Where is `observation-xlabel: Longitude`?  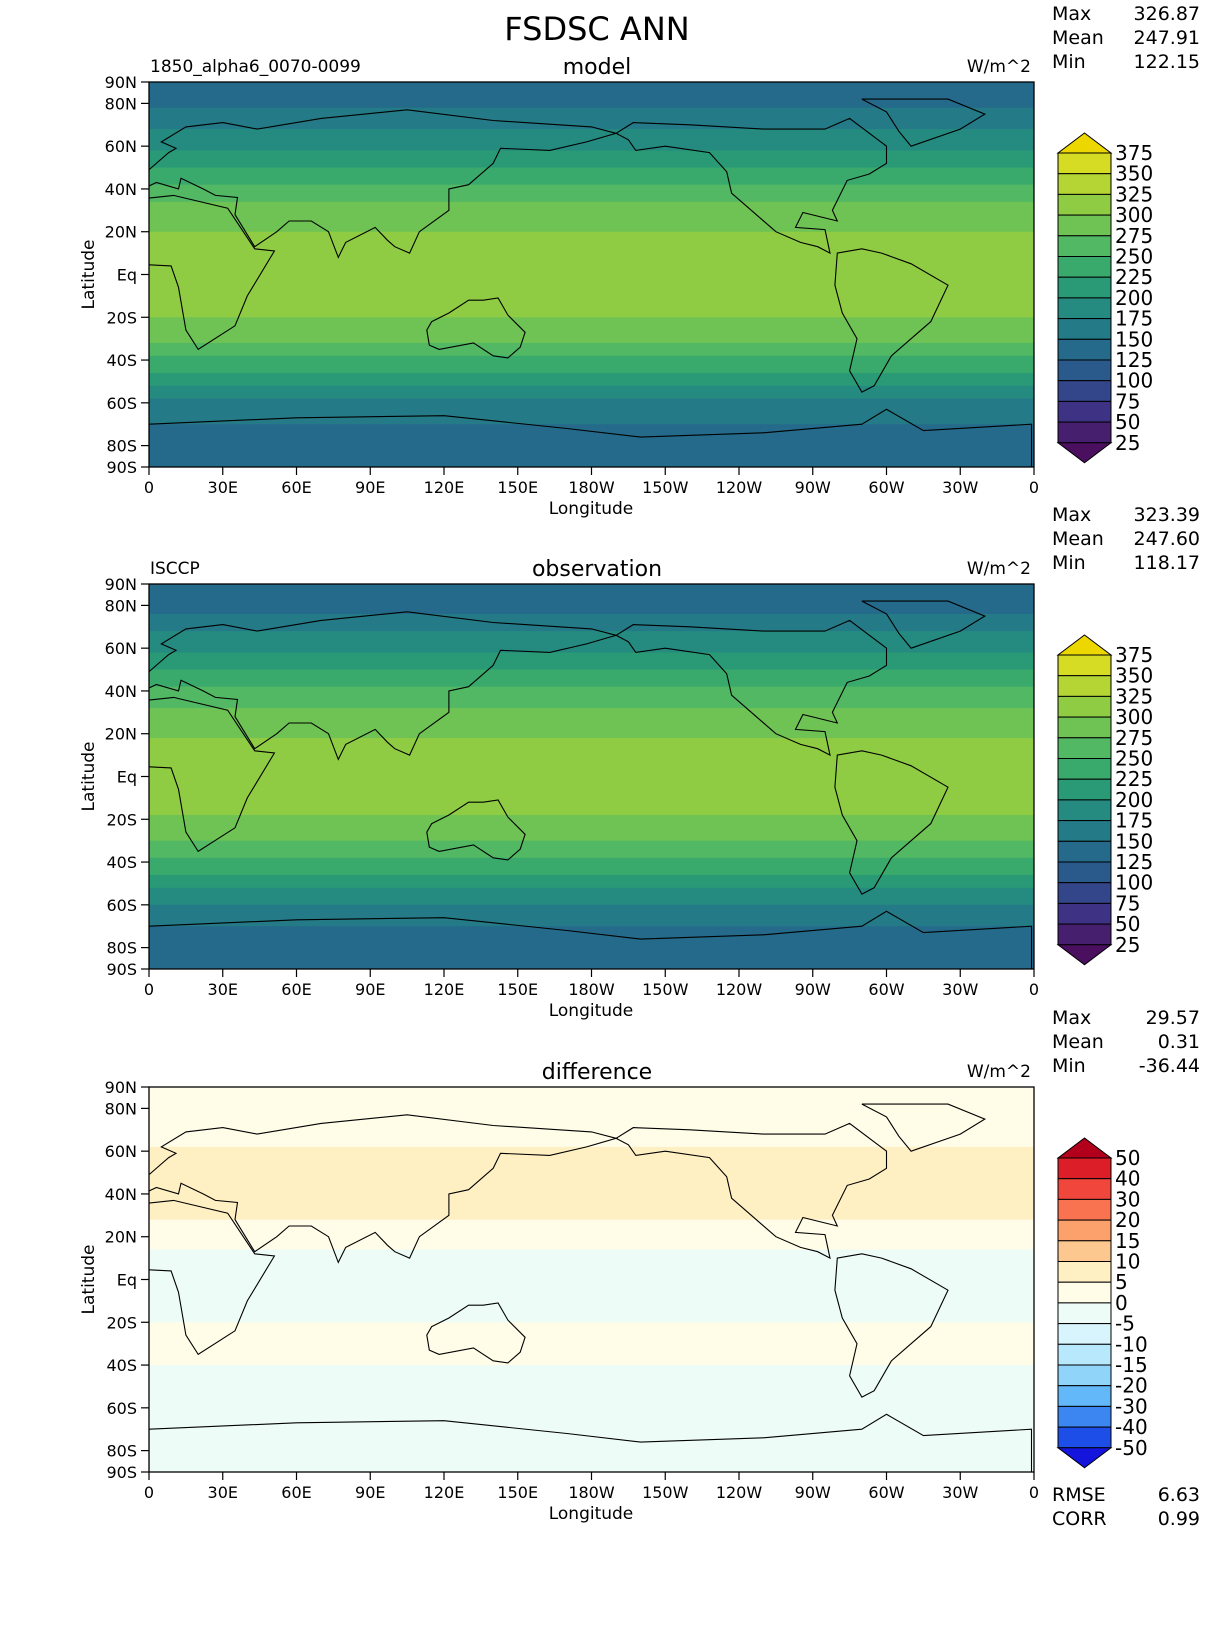 observation-xlabel: Longitude is located at coordinates (591, 1011).